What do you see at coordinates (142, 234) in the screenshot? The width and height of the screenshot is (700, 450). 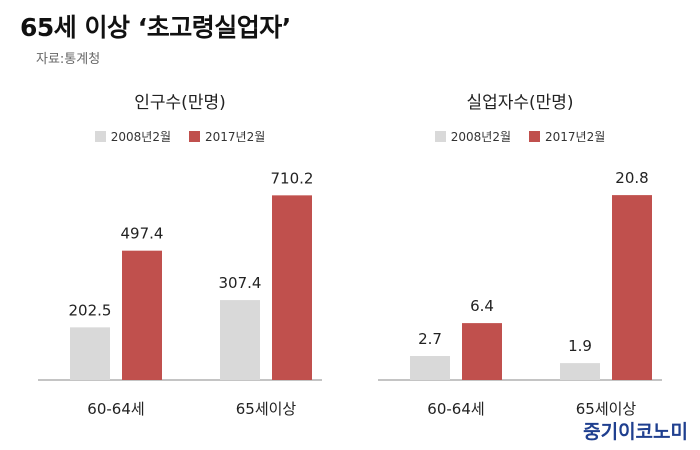 I see `data-label: 497.4` at bounding box center [142, 234].